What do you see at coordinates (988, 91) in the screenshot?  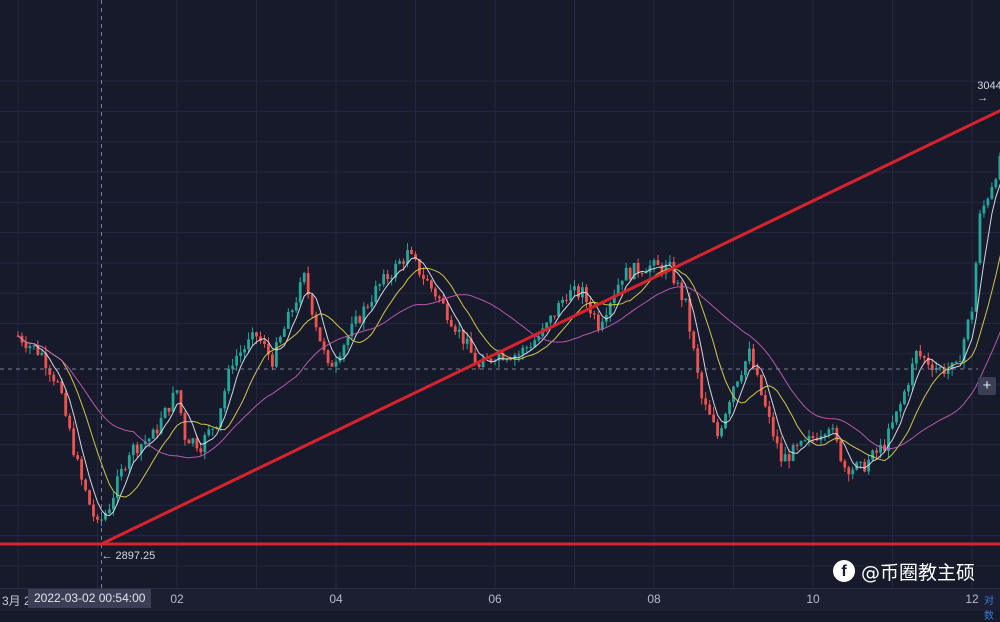 I see `high-price-label: 3044.9 →` at bounding box center [988, 91].